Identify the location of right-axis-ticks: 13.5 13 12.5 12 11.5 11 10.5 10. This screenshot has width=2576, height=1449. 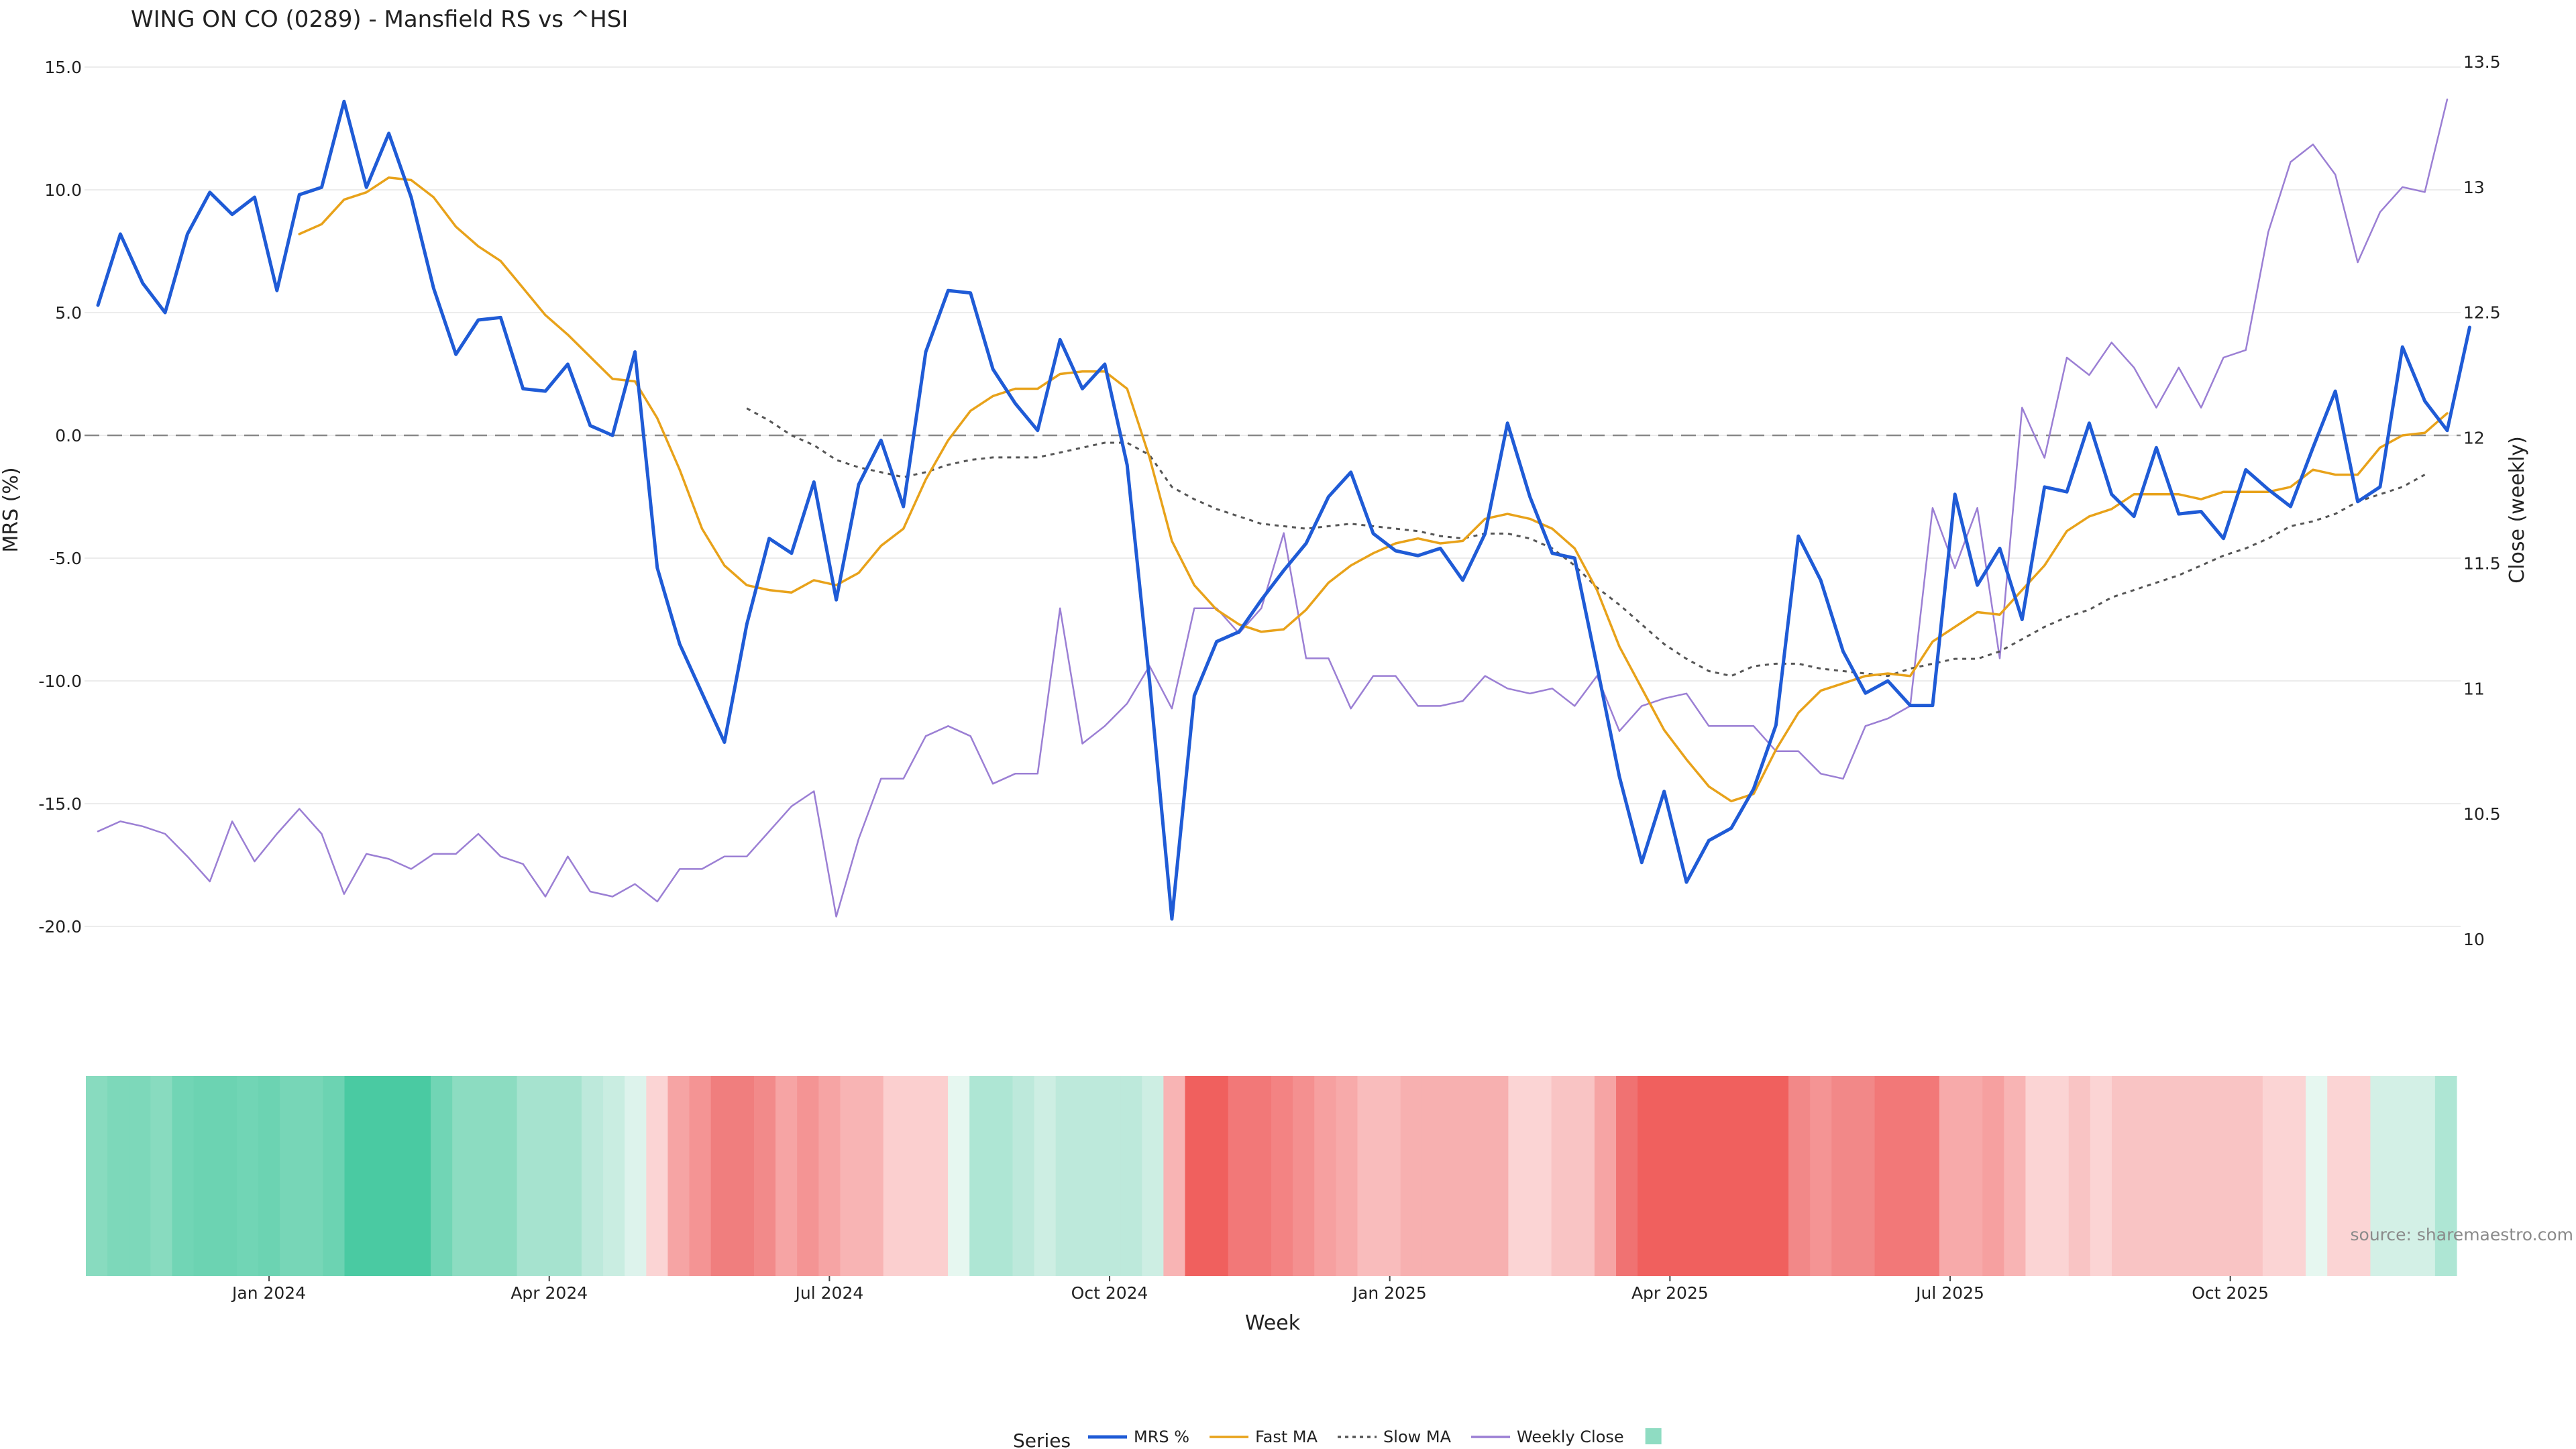
(2482, 500).